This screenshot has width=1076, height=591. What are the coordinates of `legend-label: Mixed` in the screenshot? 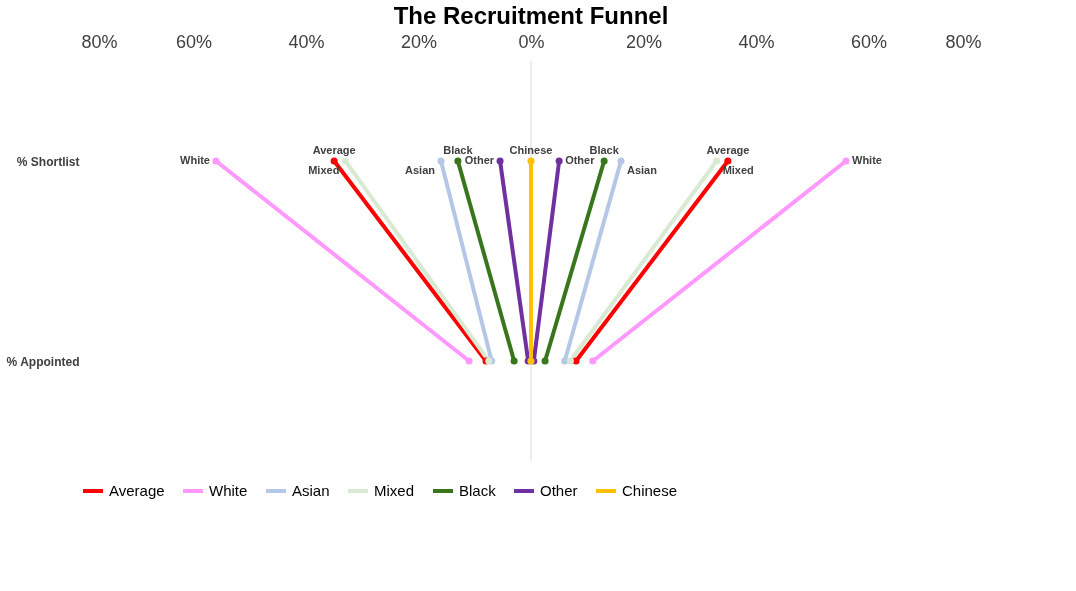 It's located at (394, 490).